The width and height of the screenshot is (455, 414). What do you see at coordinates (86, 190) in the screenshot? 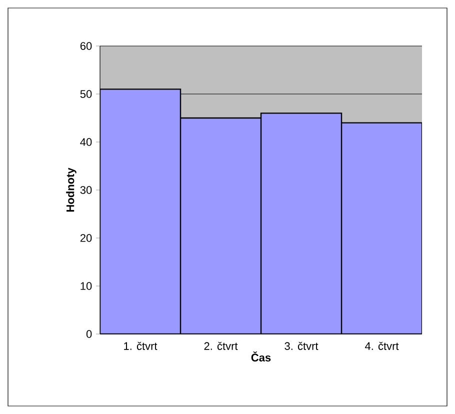
I see `y-tick-label: 30` at bounding box center [86, 190].